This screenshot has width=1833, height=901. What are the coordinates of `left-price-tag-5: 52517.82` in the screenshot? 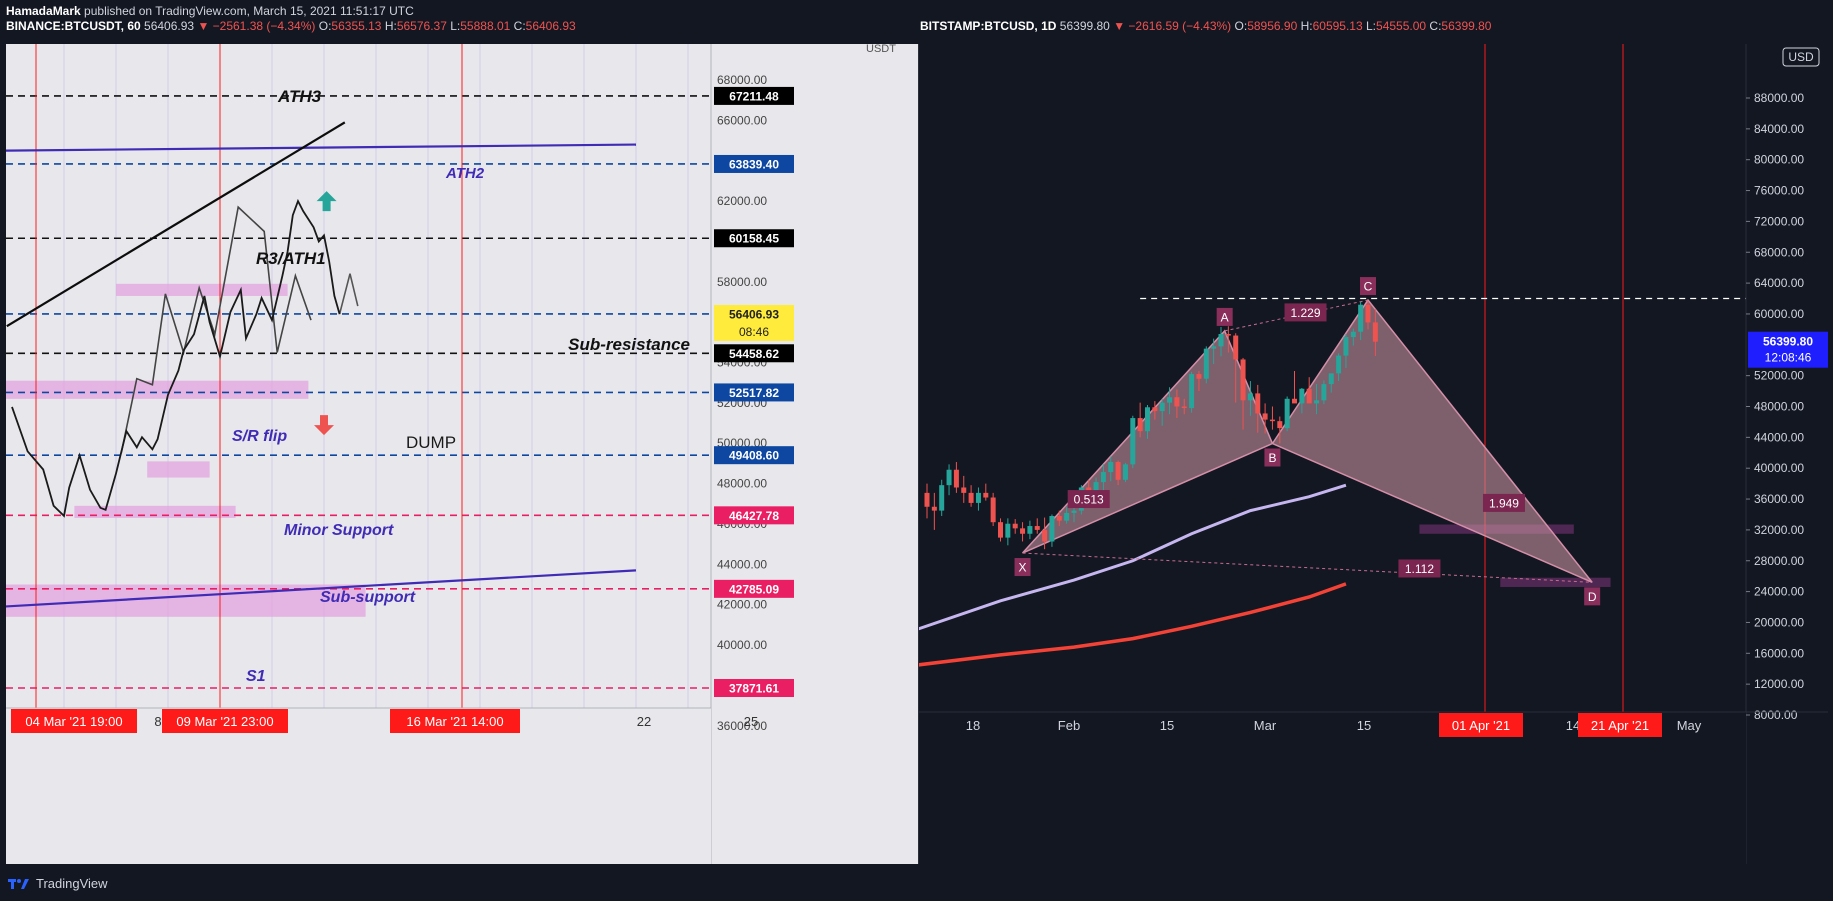 It's located at (754, 392).